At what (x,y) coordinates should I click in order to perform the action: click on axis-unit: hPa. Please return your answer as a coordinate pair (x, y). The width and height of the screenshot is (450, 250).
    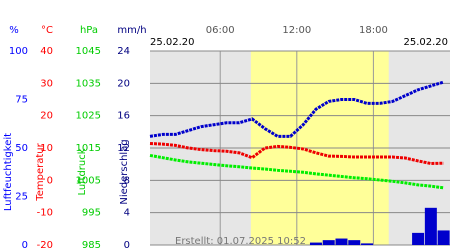
    Looking at the image, I should click on (89, 30).